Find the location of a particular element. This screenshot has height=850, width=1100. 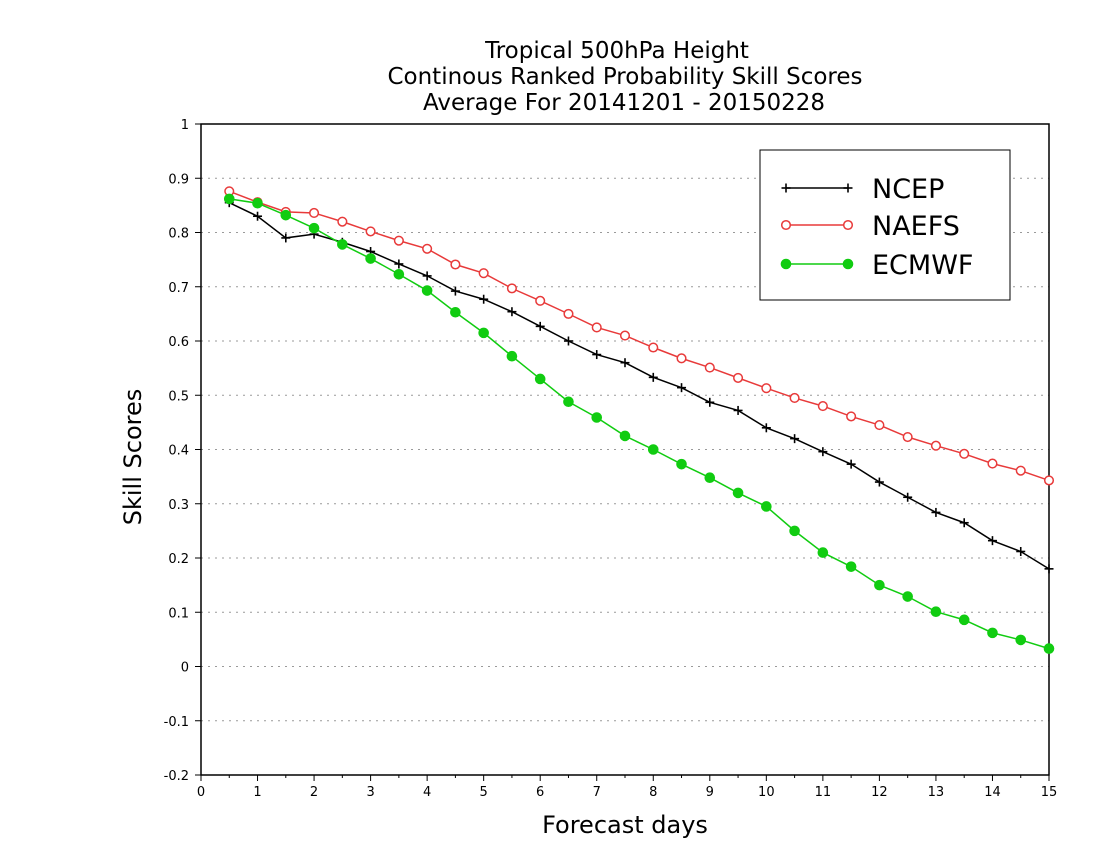

y-tick-label: 0.2 is located at coordinates (178, 559).